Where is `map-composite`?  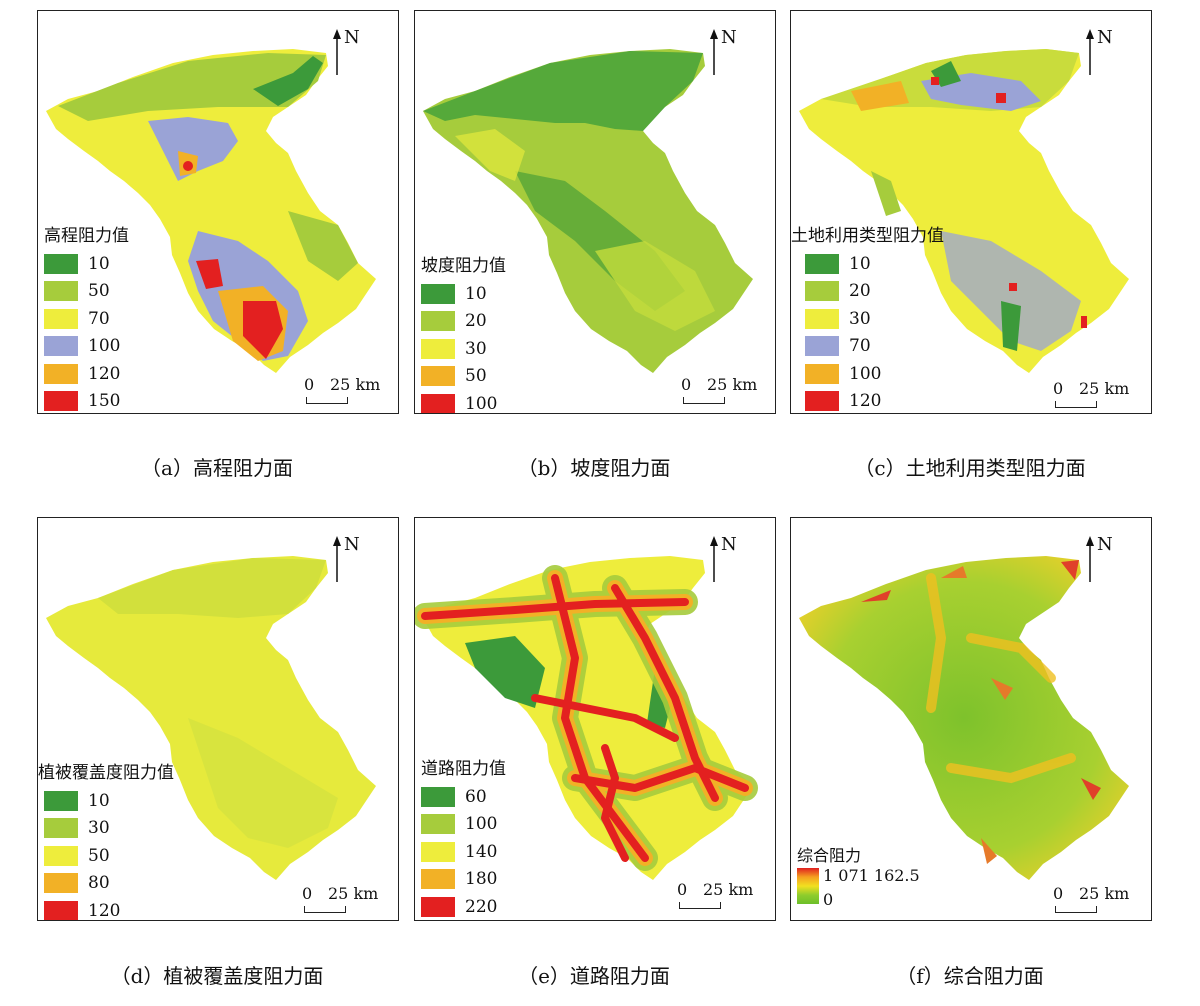 map-composite is located at coordinates (964, 718).